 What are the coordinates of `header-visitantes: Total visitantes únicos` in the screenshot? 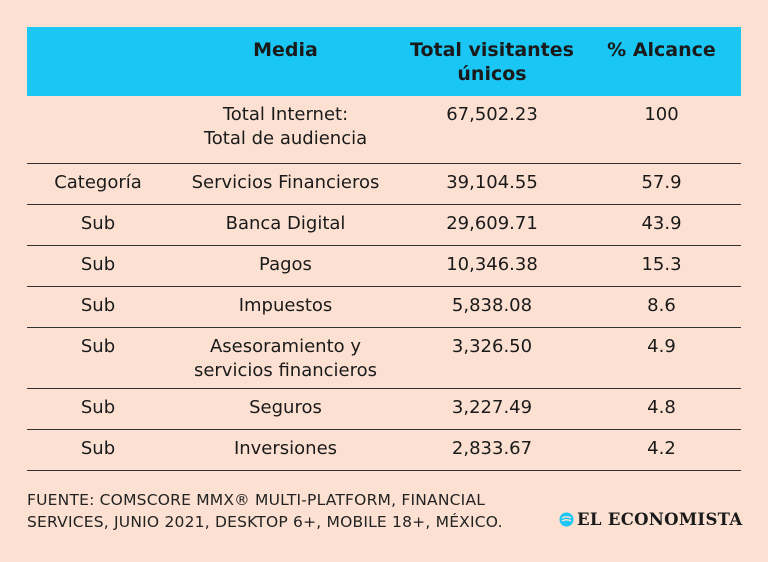 It's located at (492, 61).